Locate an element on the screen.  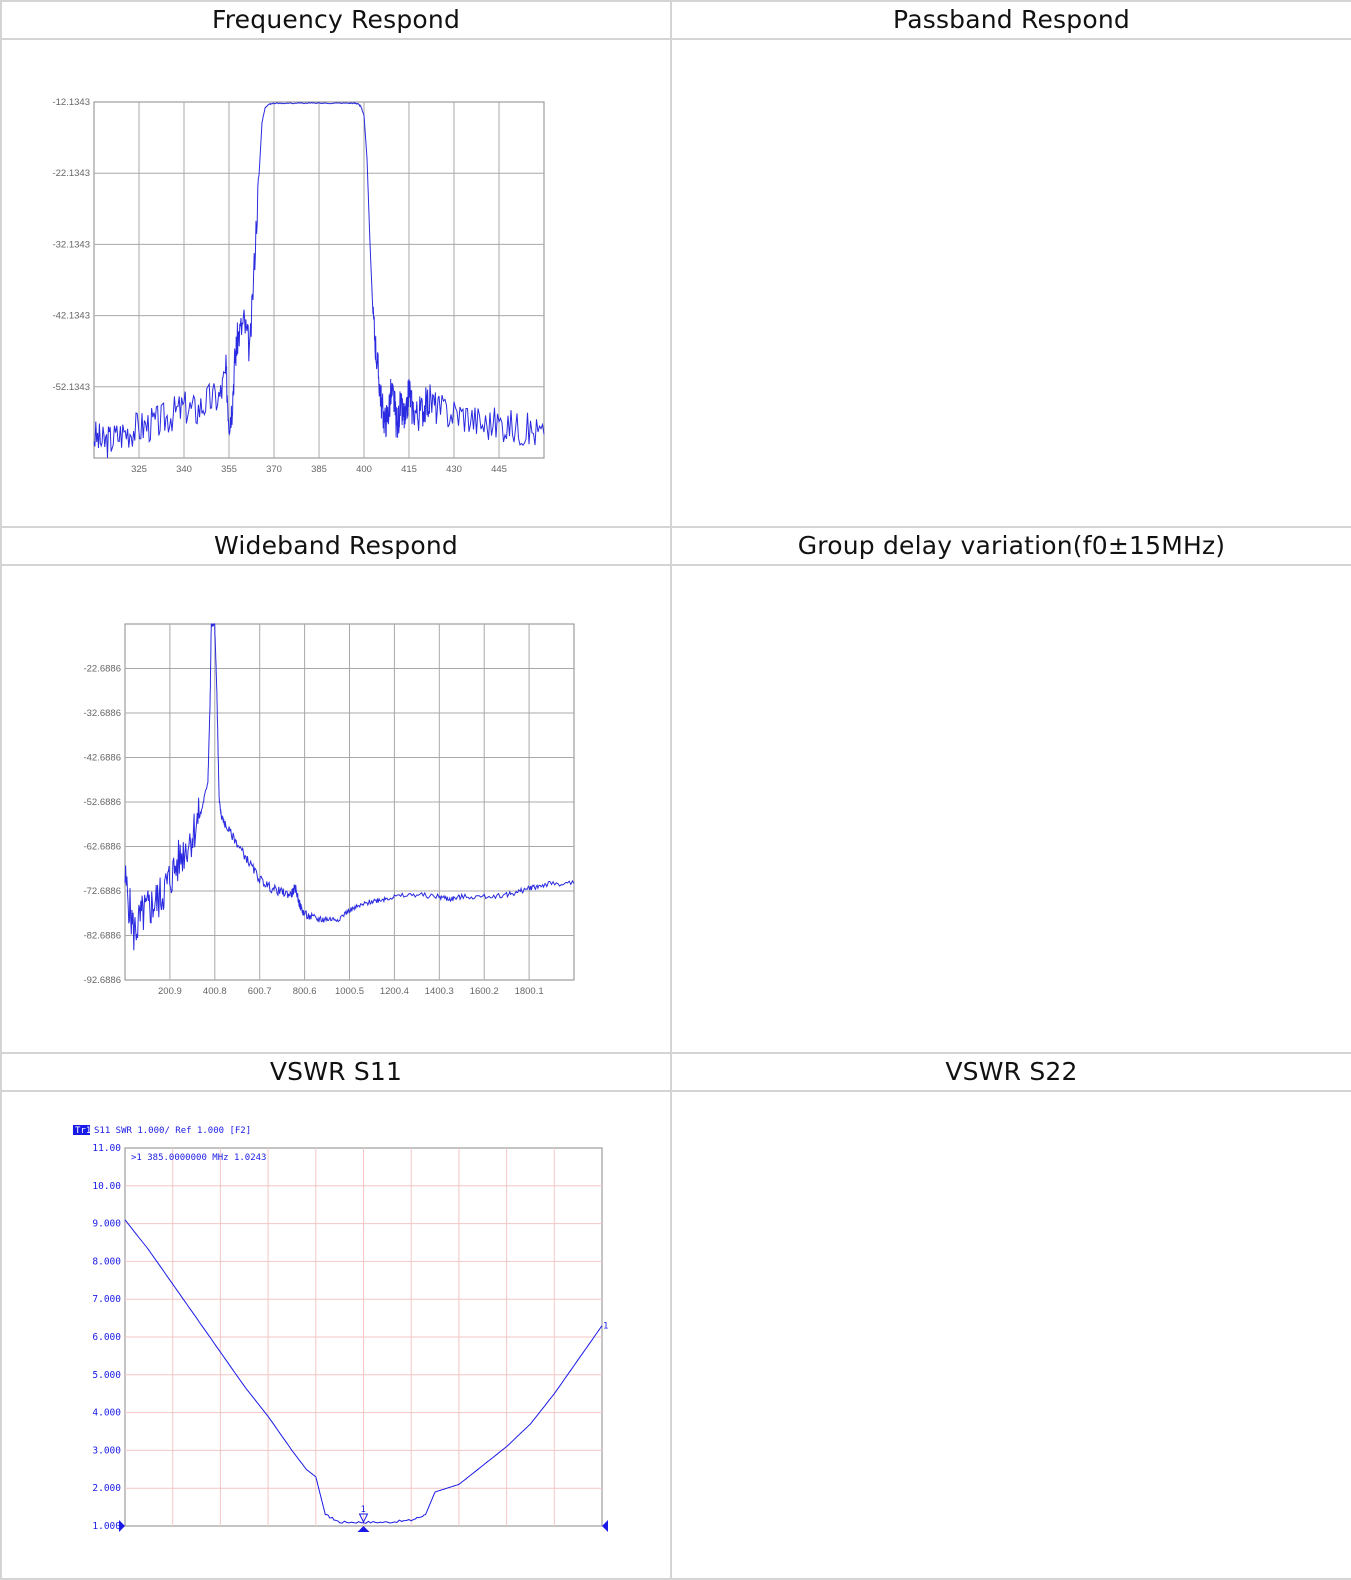
s11-end-label: 1 is located at coordinates (605, 1327).